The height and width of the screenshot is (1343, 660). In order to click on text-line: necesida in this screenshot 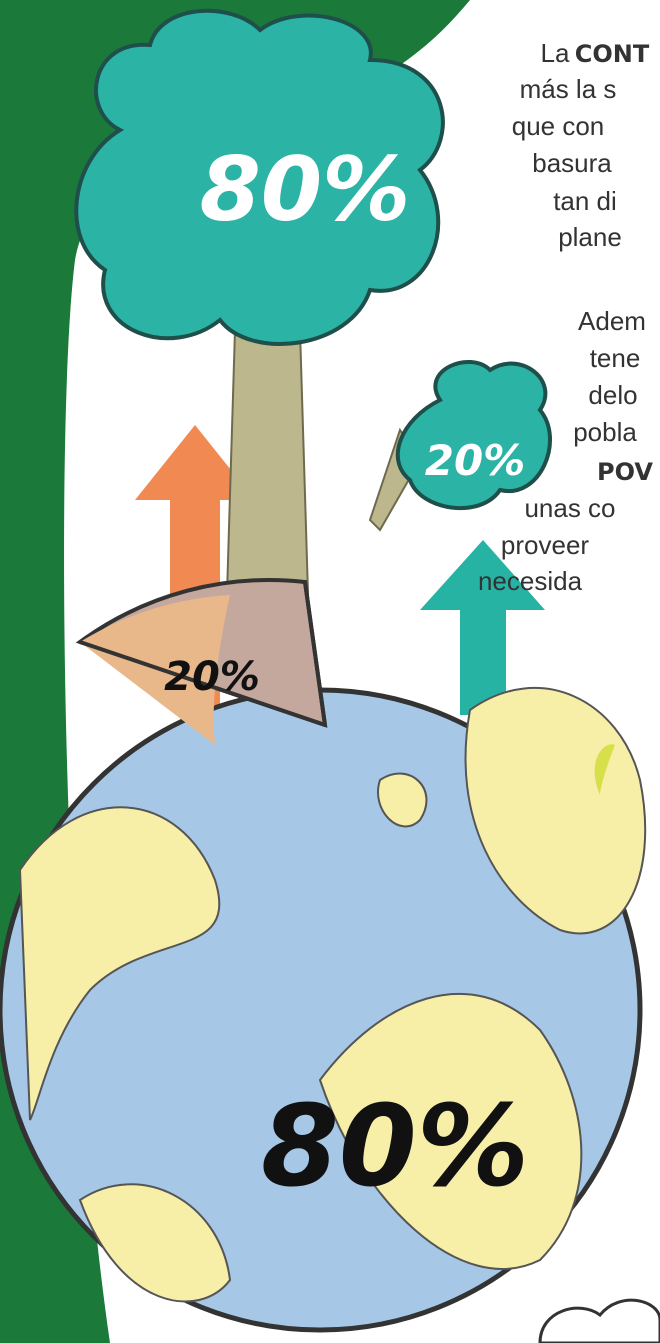, I will do `click(530, 581)`.